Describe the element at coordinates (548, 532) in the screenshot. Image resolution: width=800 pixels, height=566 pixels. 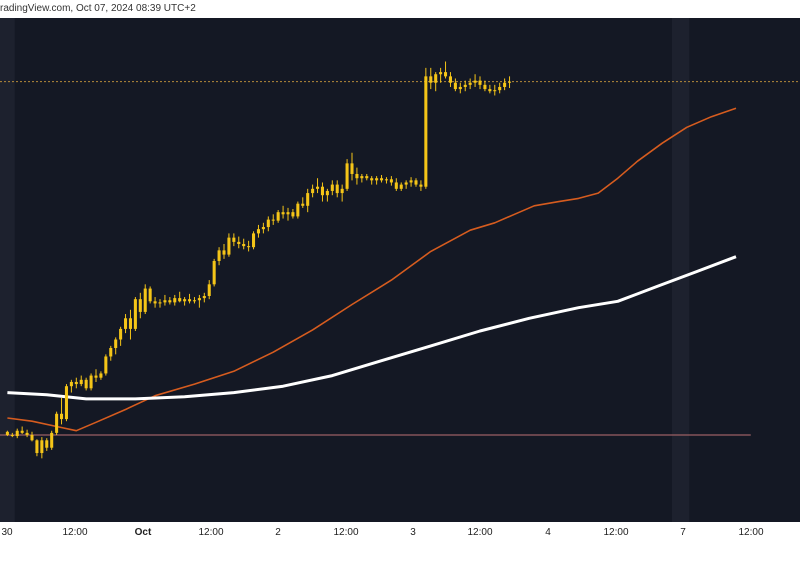
I see `x-tick-label: 4` at that location.